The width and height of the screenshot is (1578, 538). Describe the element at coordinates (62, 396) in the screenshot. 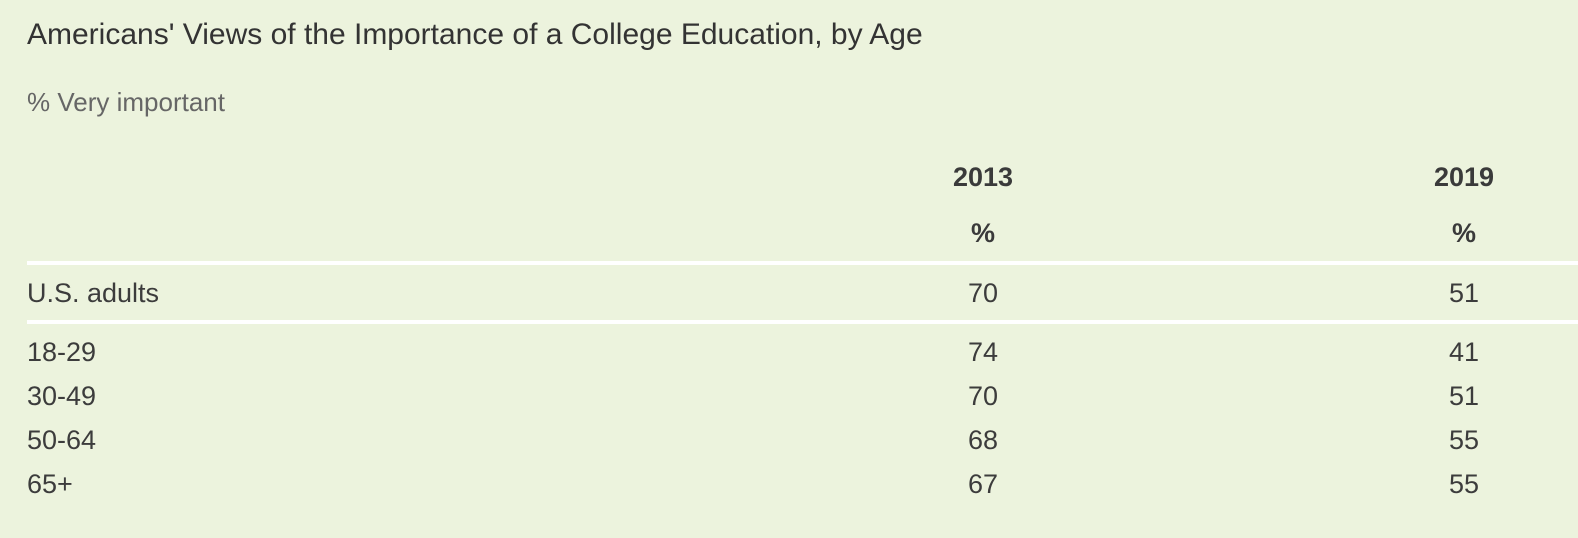

I see `row-label-30-49: 30-49` at that location.